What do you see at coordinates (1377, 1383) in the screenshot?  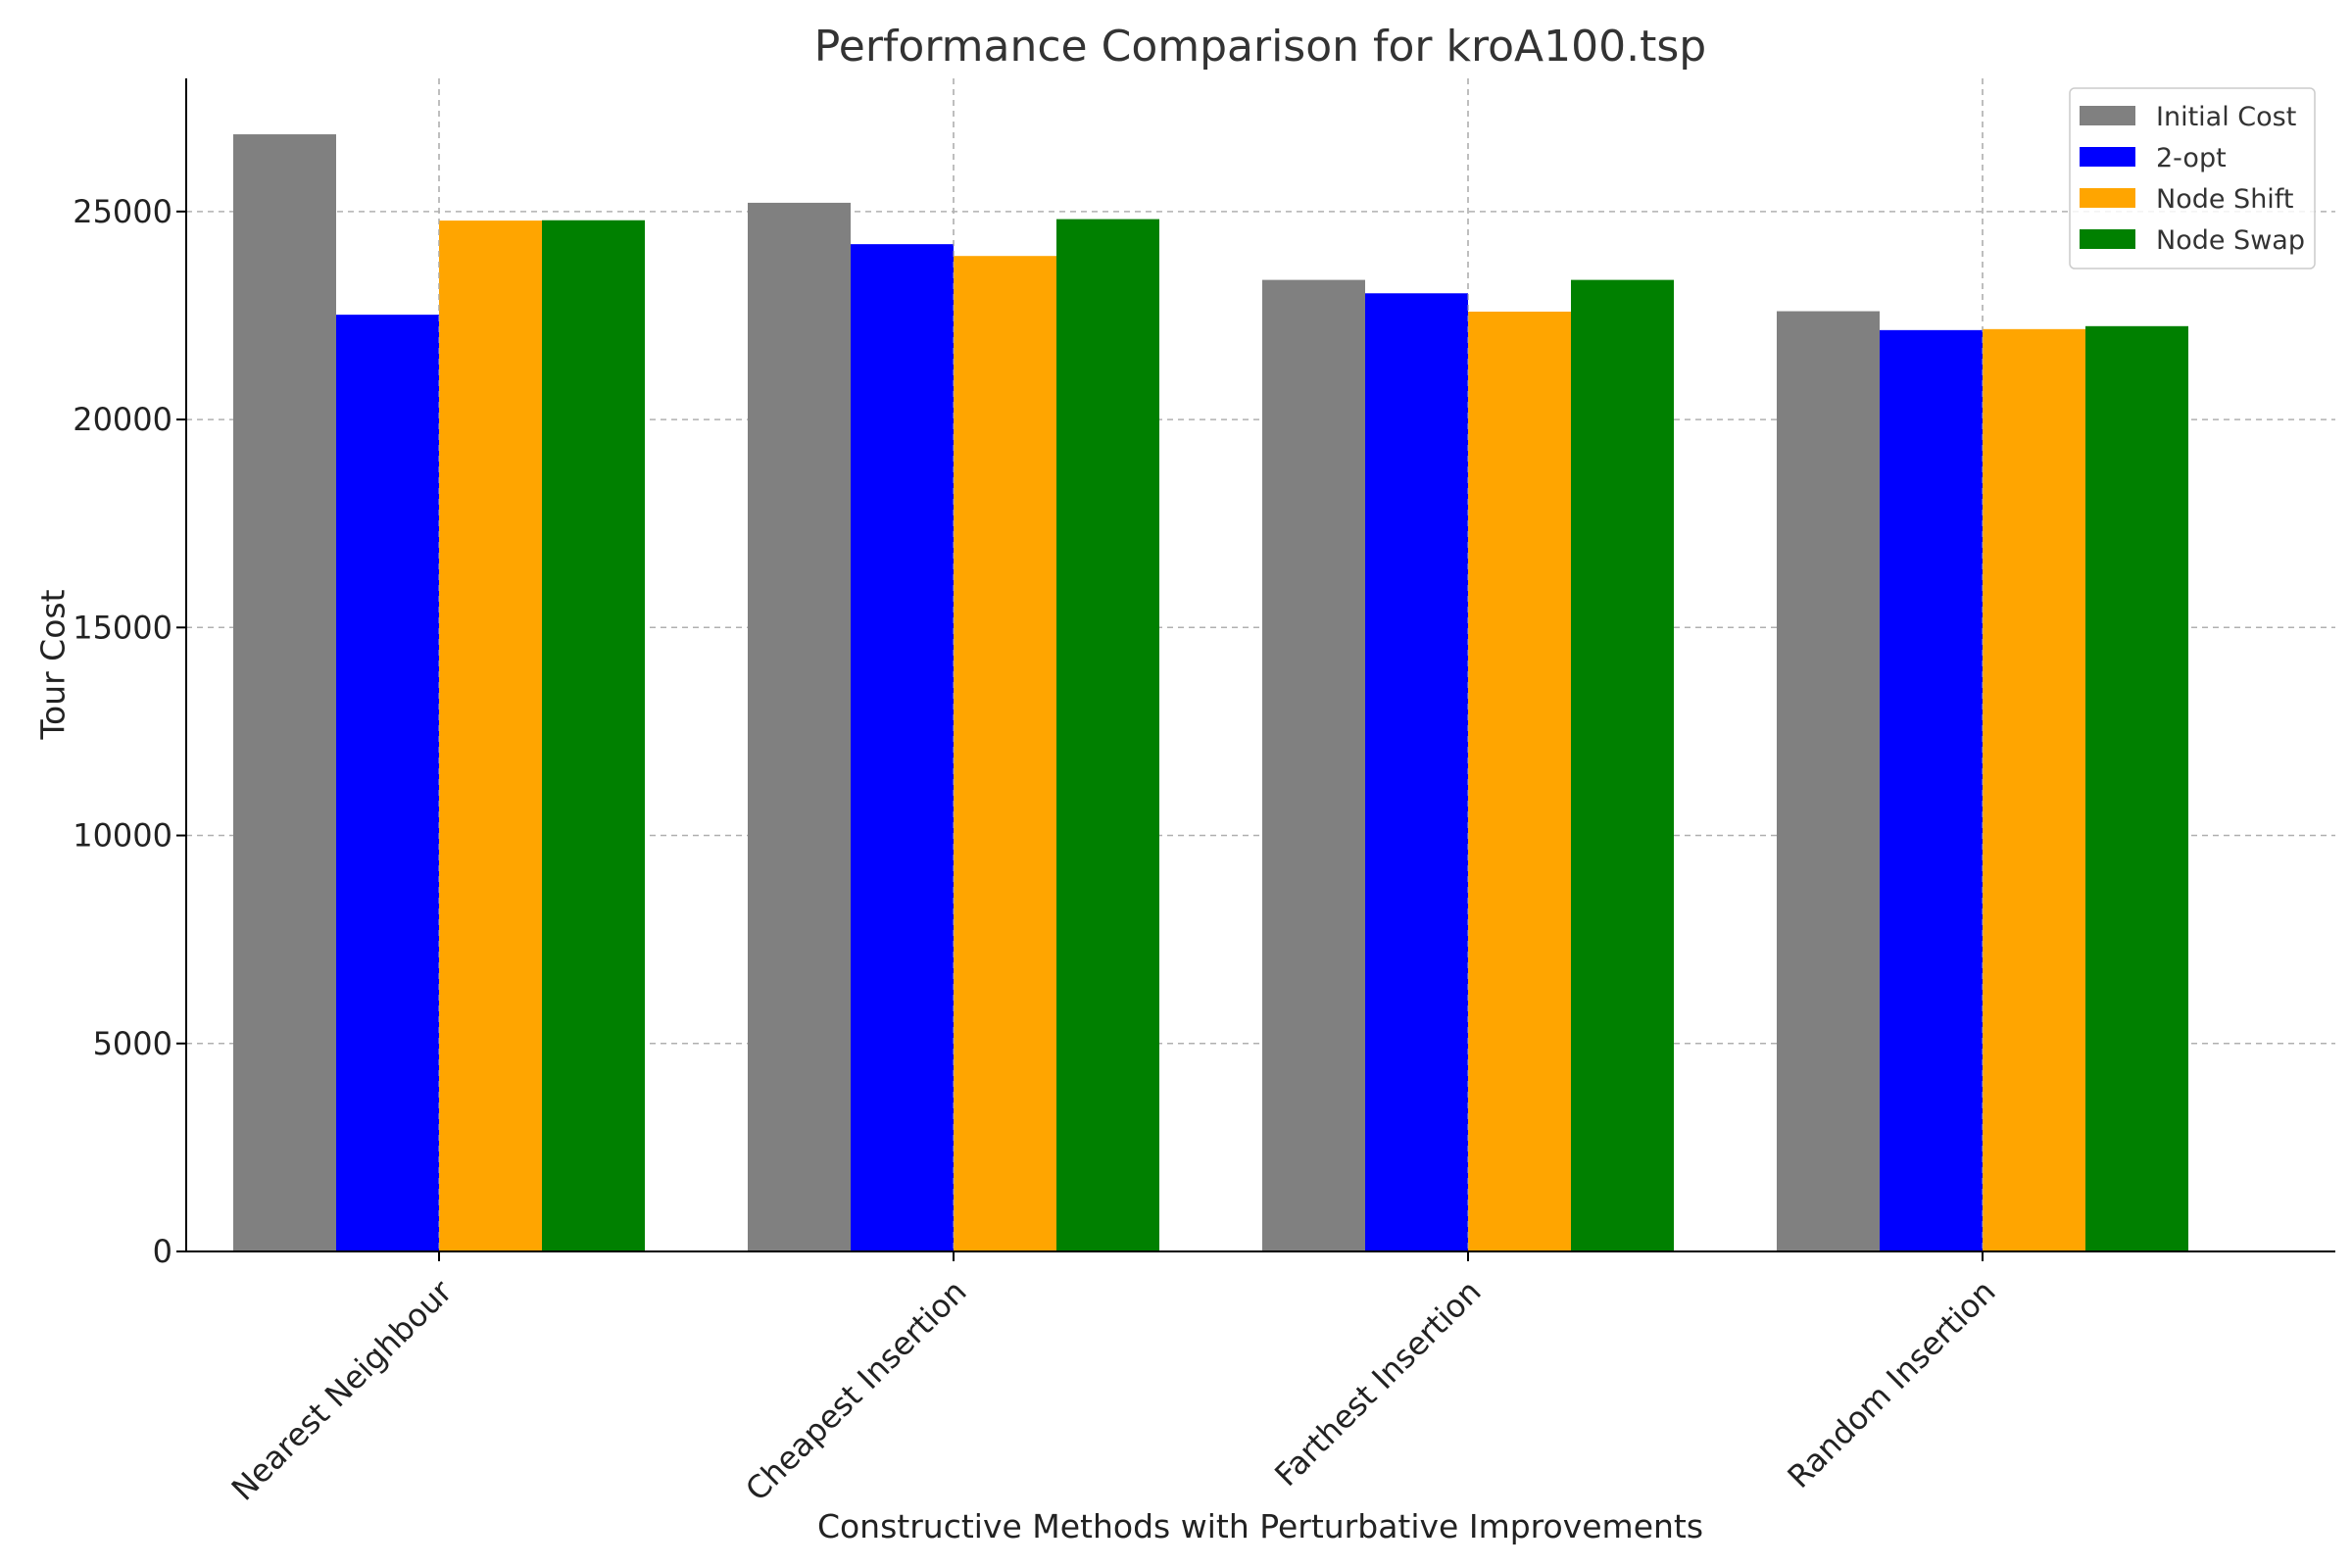 I see `x-tick-label: Farthest Insertion` at bounding box center [1377, 1383].